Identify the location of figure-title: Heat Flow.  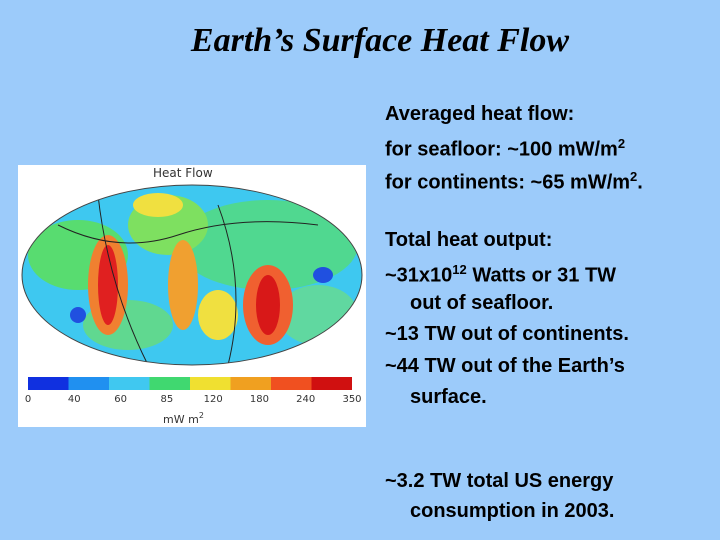
(183, 173).